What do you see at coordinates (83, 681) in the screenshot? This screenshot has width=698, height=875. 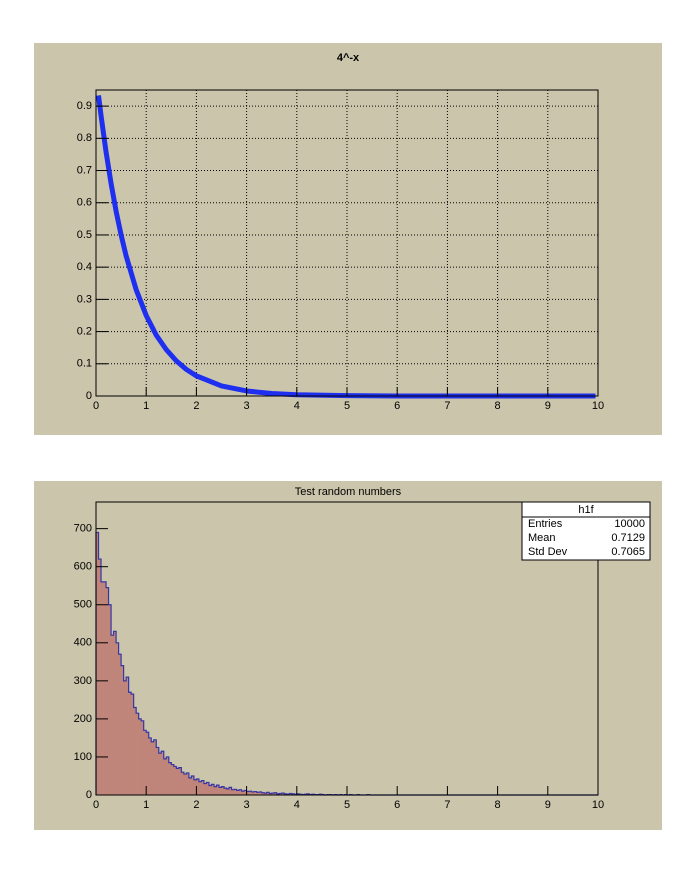 I see `y-tick-label: 300` at bounding box center [83, 681].